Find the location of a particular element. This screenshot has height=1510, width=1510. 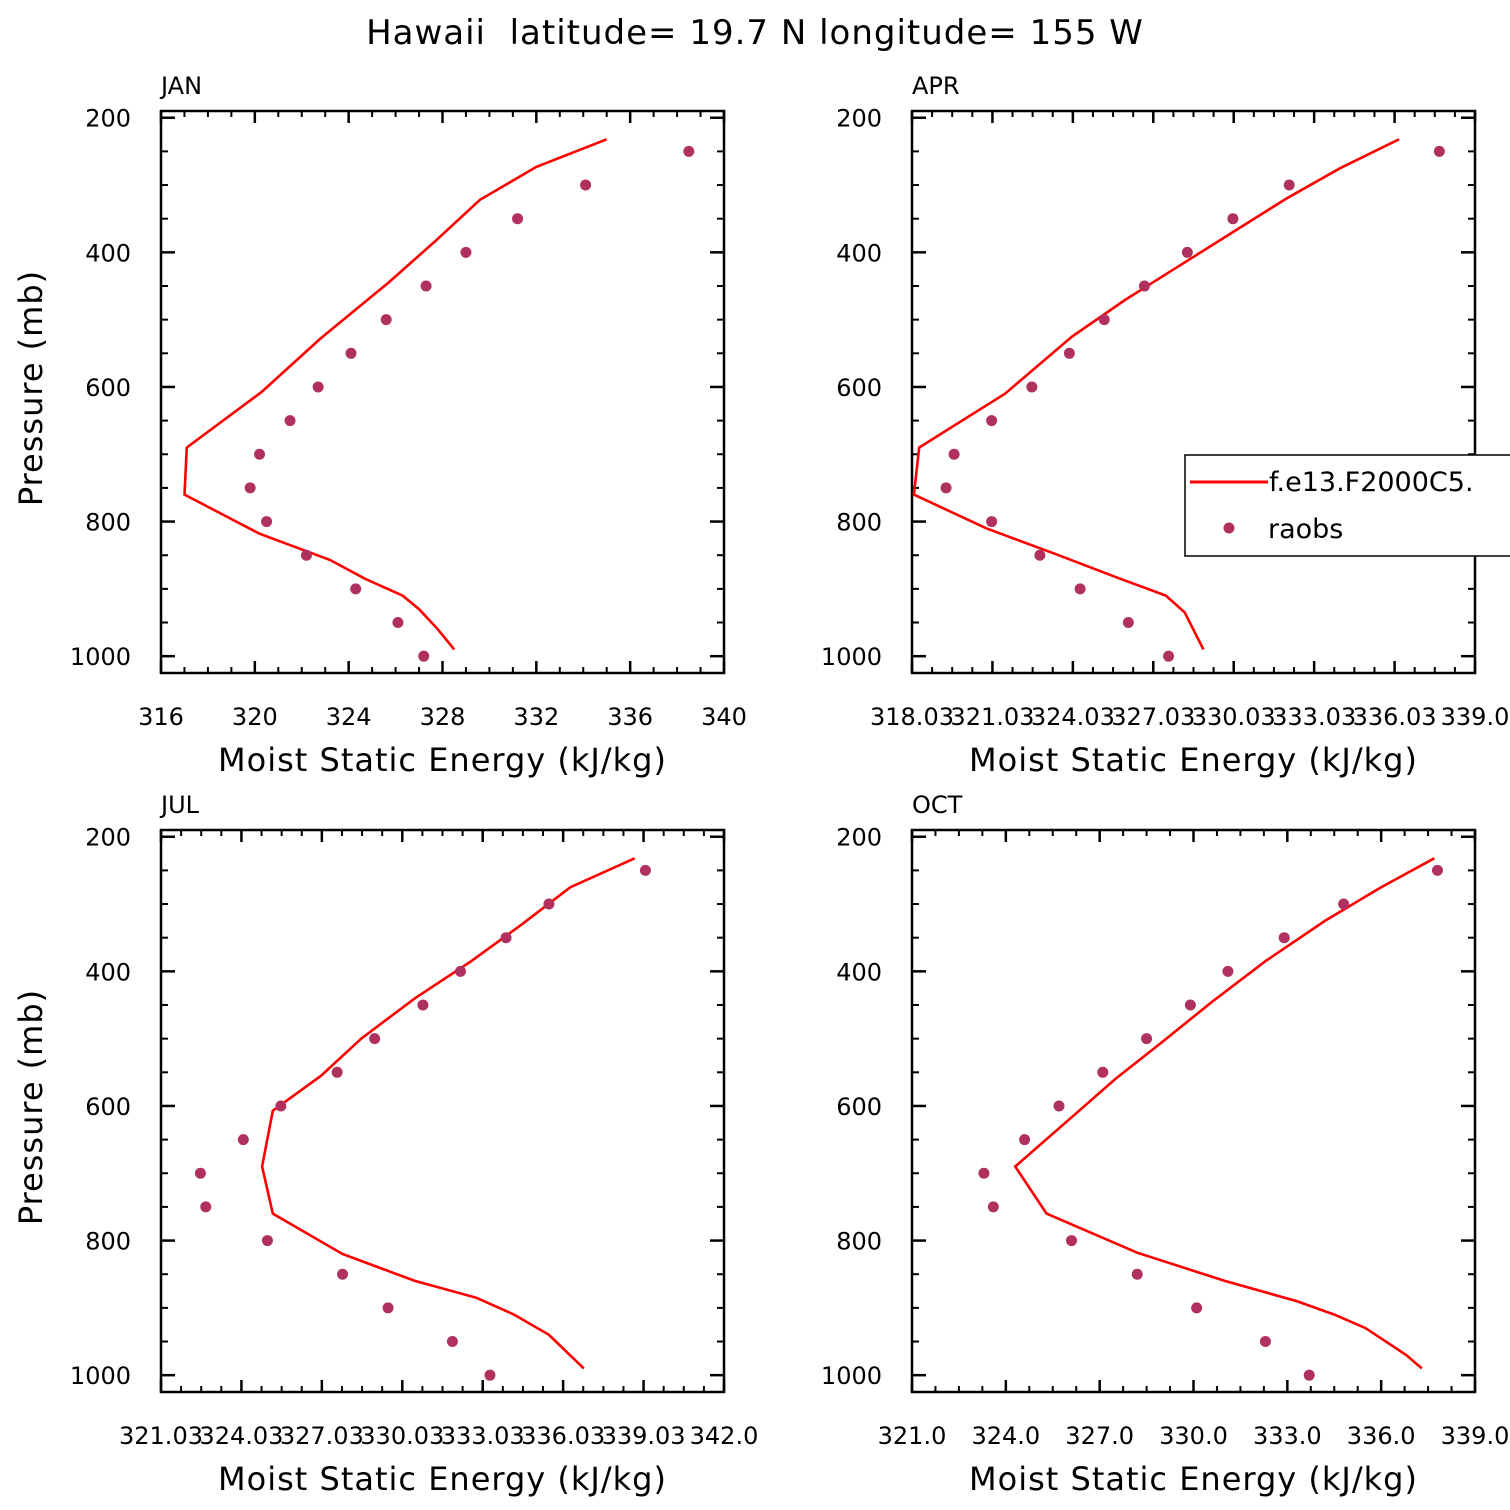

legend-box is located at coordinates (1347, 505).